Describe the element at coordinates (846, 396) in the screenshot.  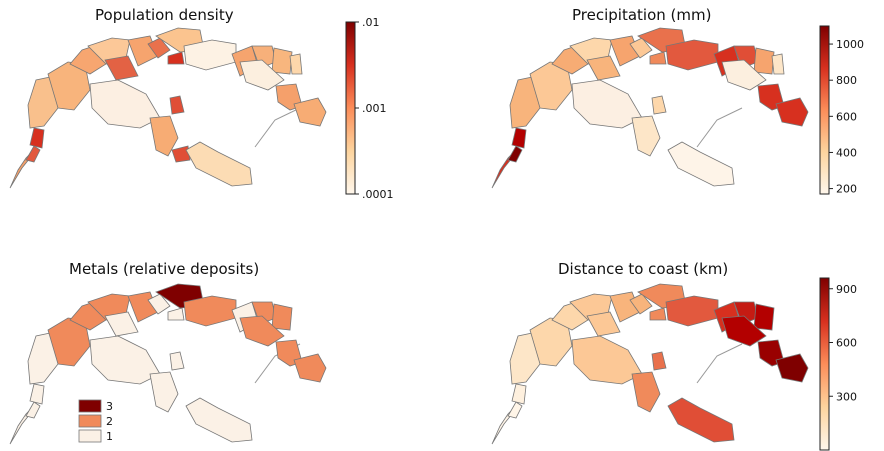
I see `colorbar-tick-label: 300` at that location.